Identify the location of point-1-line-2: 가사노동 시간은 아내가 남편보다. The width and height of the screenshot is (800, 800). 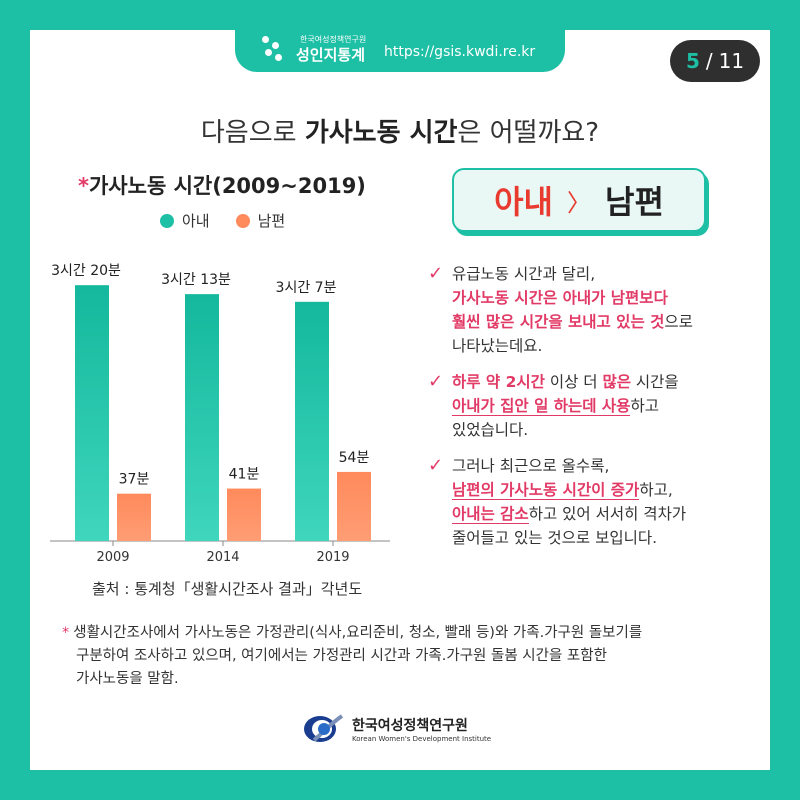
(560, 298).